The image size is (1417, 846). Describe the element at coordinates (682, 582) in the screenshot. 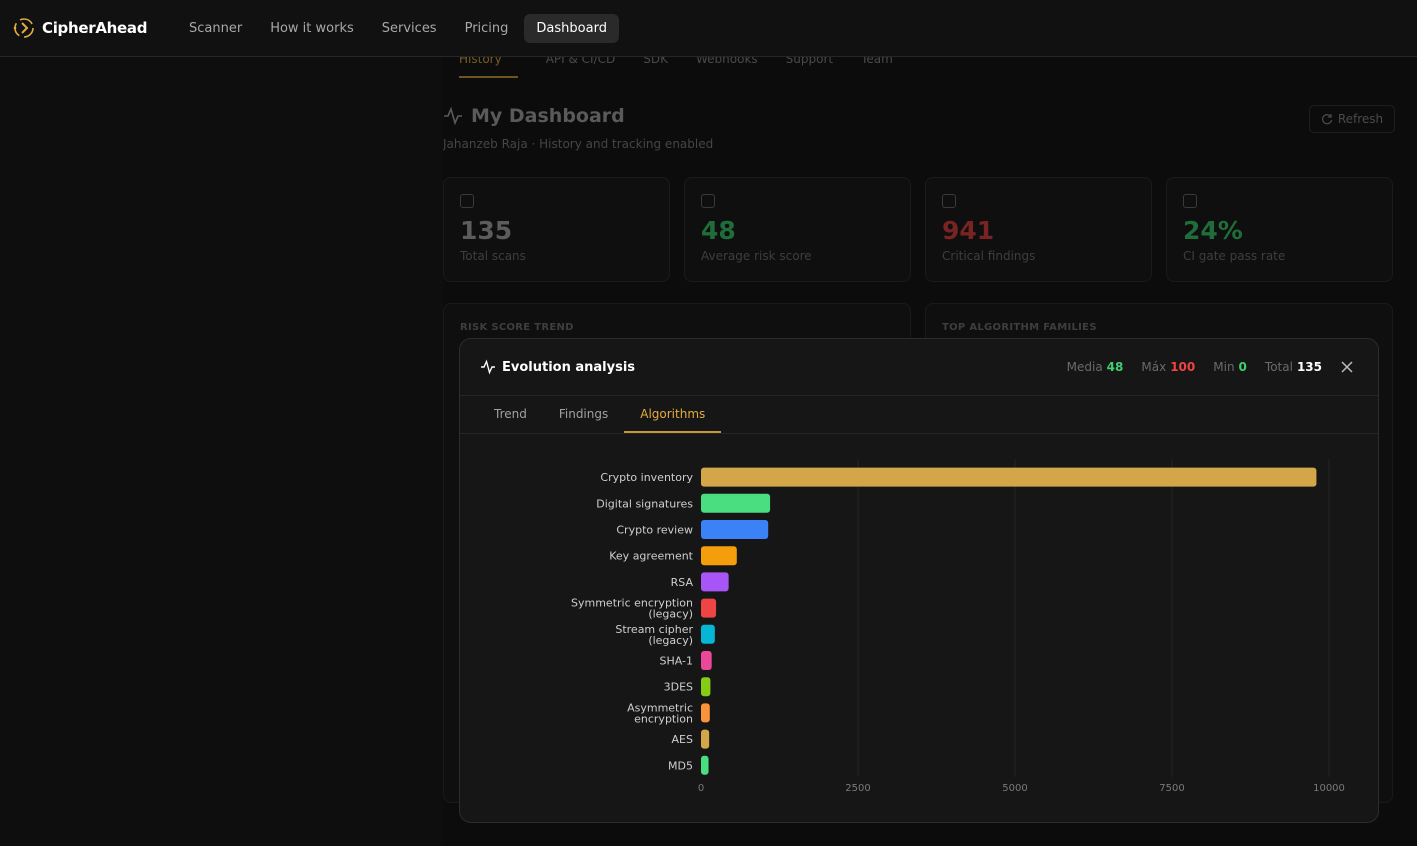

I see `y-tick-label: RSA` at that location.